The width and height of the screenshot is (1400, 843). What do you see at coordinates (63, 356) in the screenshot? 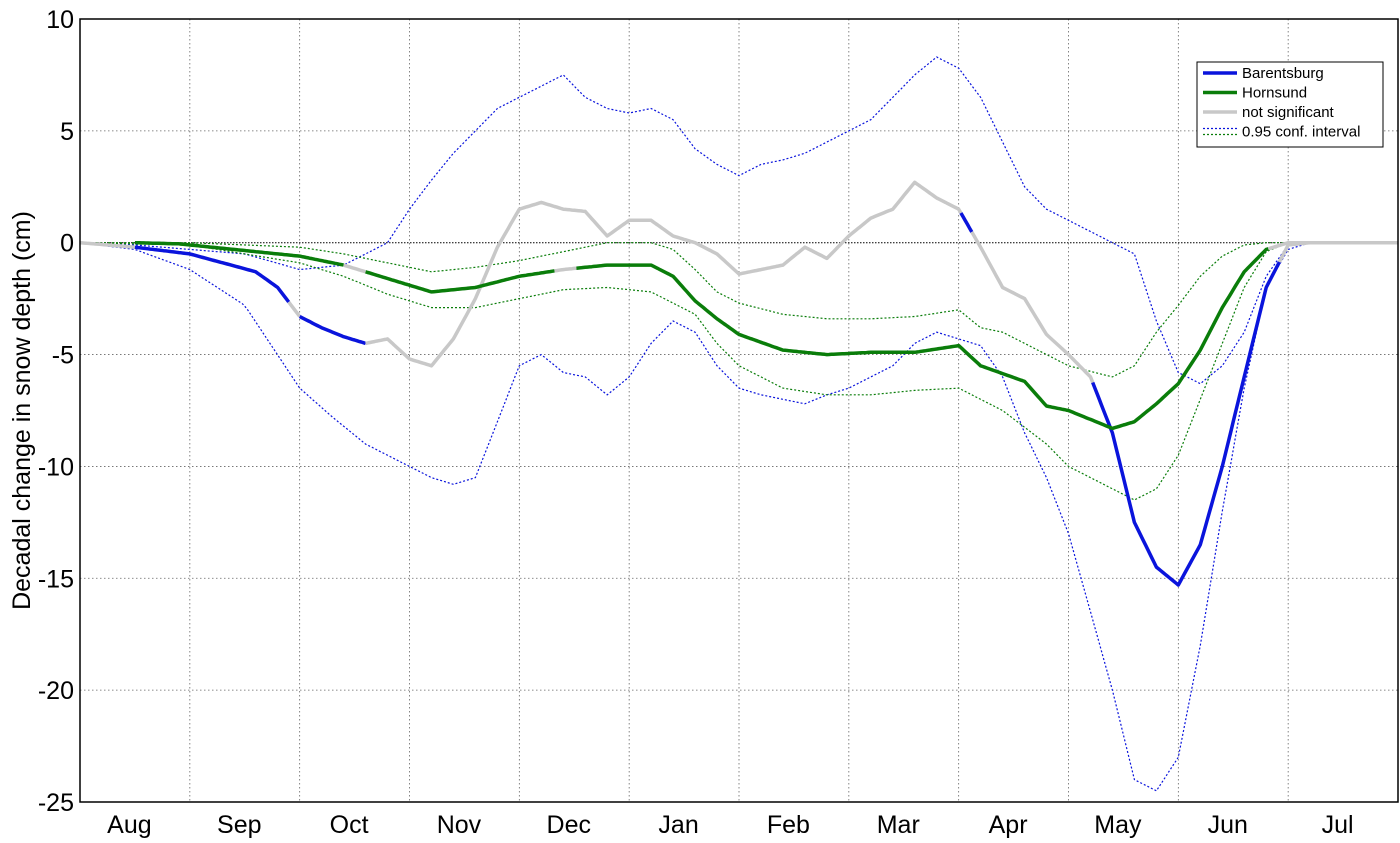
I see `y-tick-label: -5` at bounding box center [63, 356].